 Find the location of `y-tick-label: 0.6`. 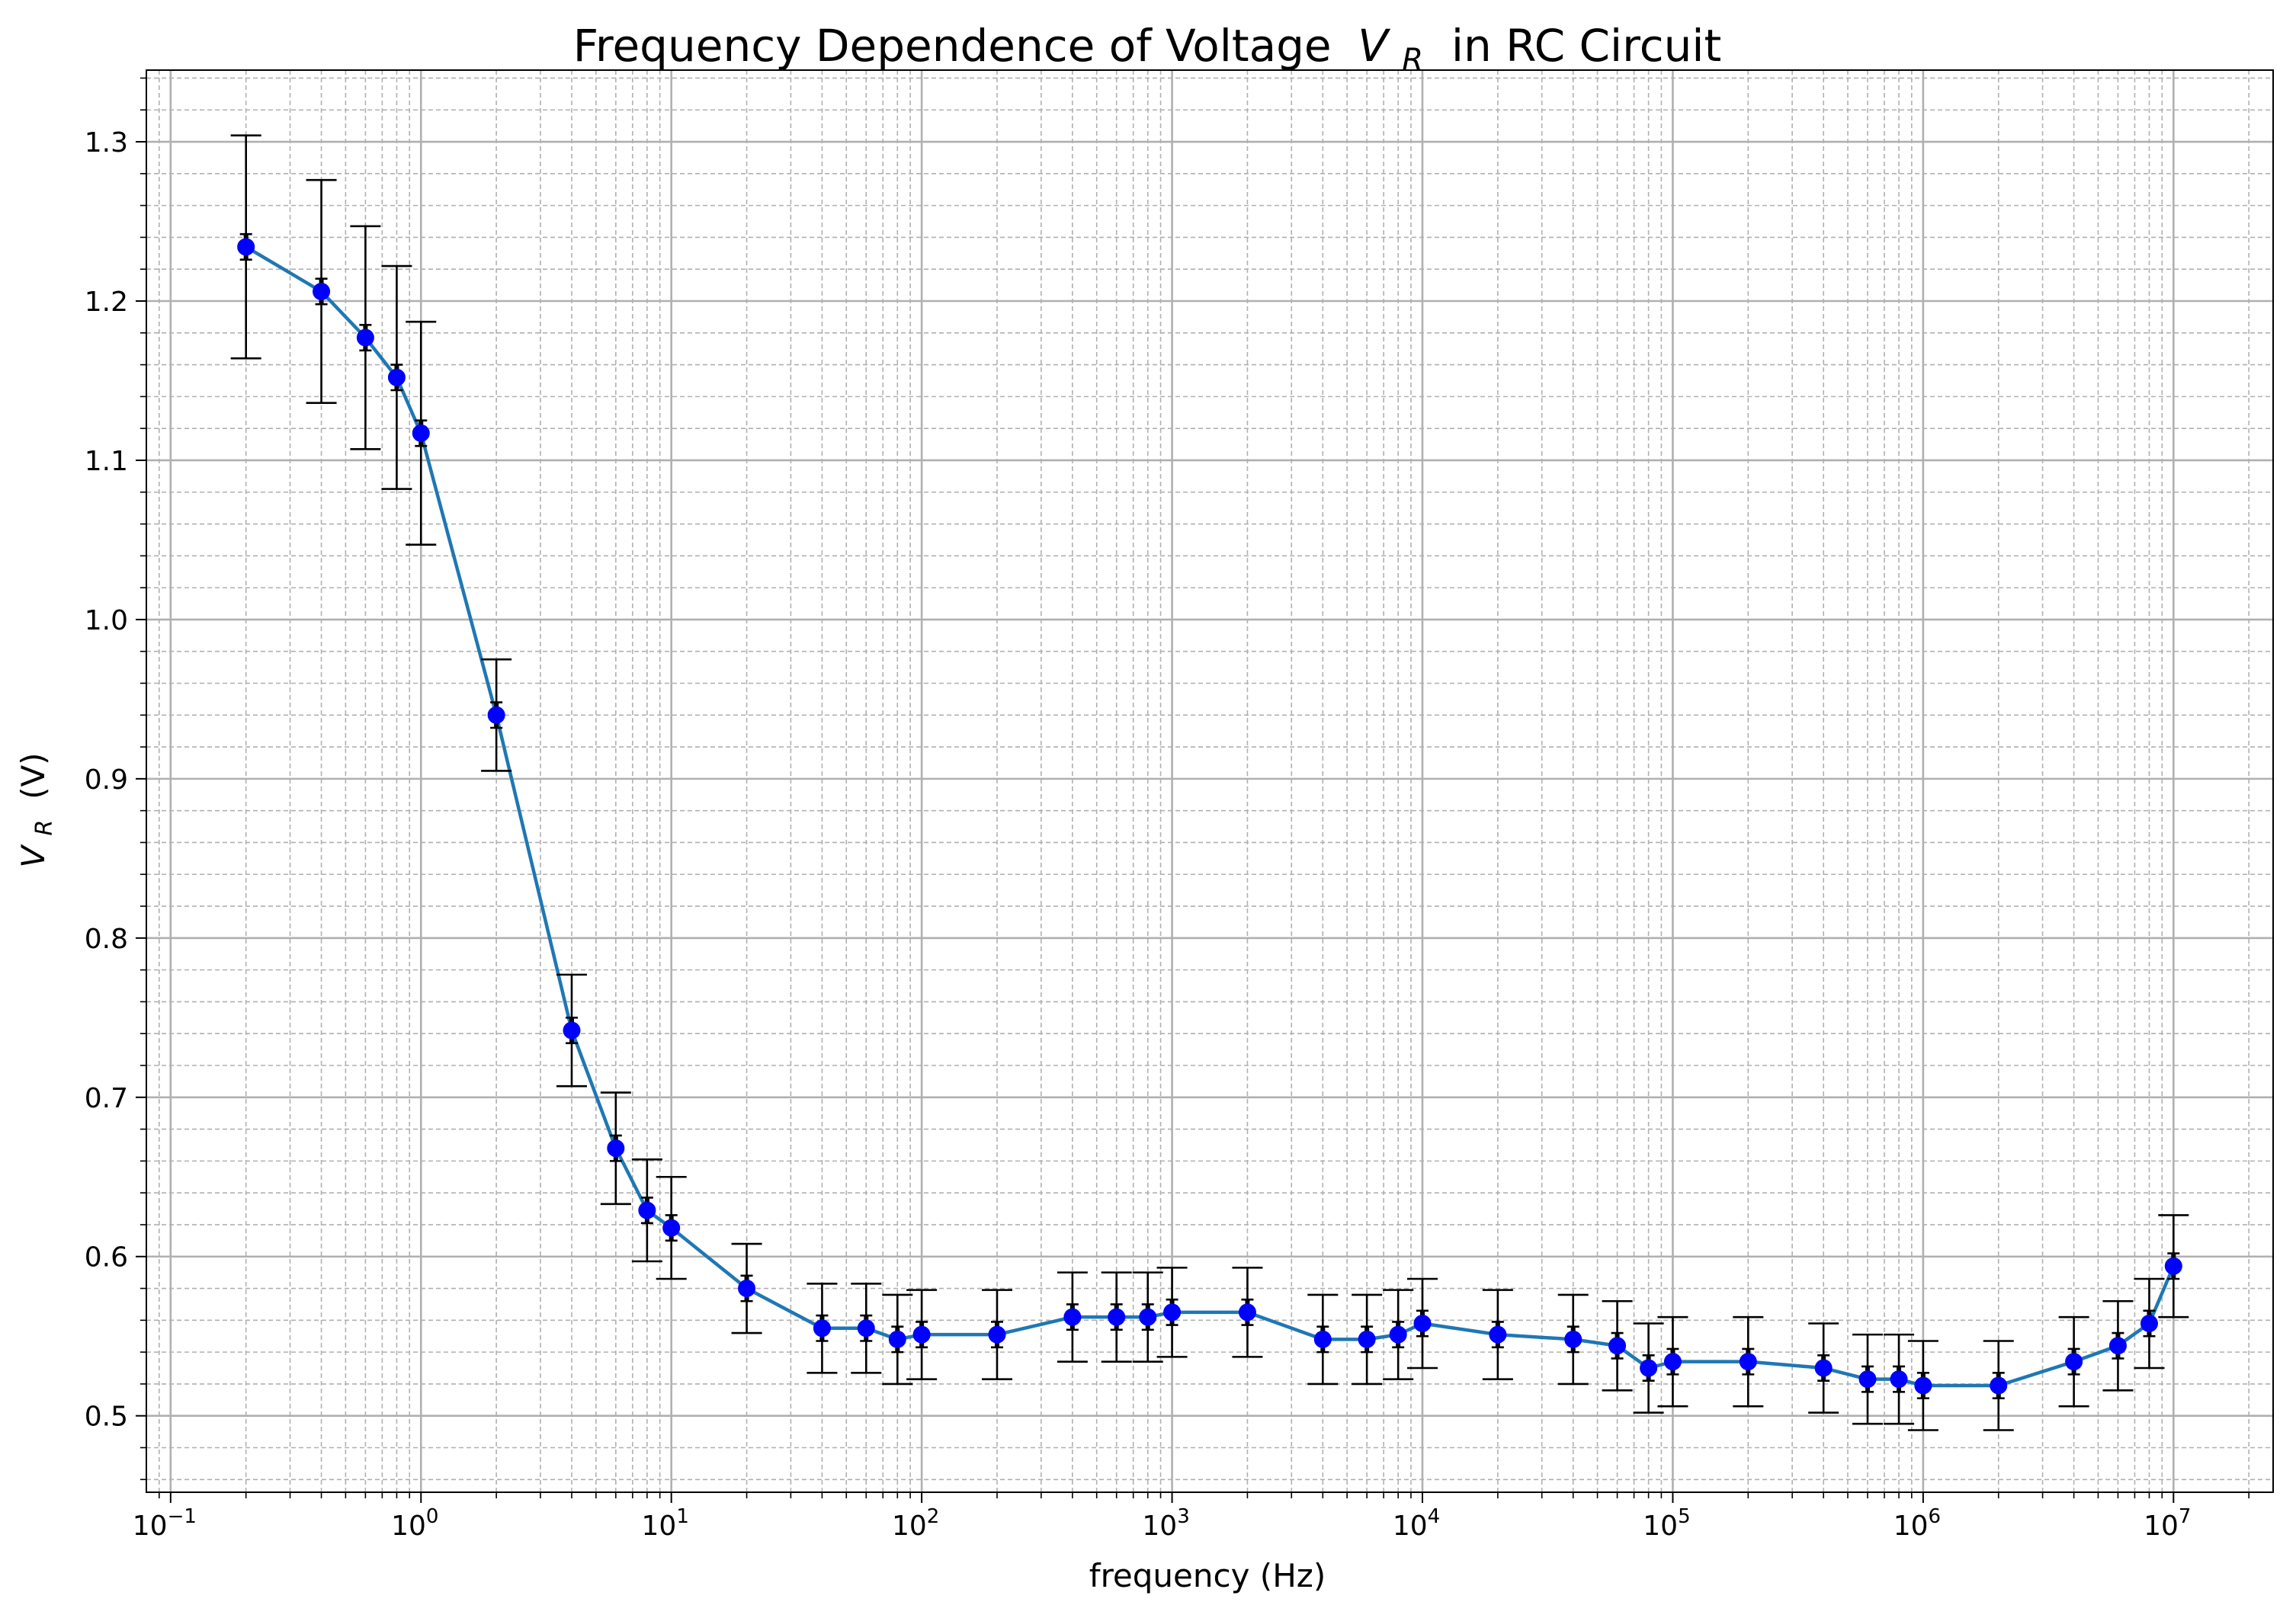

y-tick-label: 0.6 is located at coordinates (106, 1258).